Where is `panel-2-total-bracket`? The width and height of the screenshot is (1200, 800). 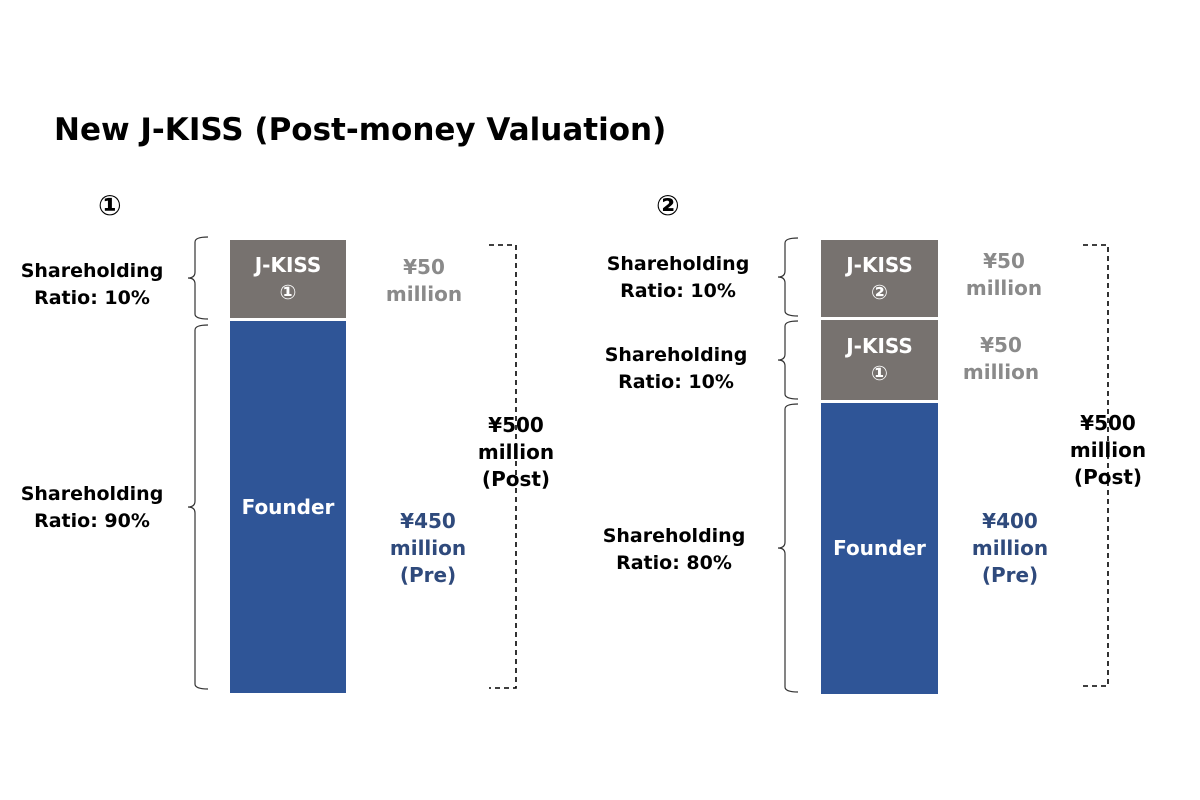 panel-2-total-bracket is located at coordinates (1096, 465).